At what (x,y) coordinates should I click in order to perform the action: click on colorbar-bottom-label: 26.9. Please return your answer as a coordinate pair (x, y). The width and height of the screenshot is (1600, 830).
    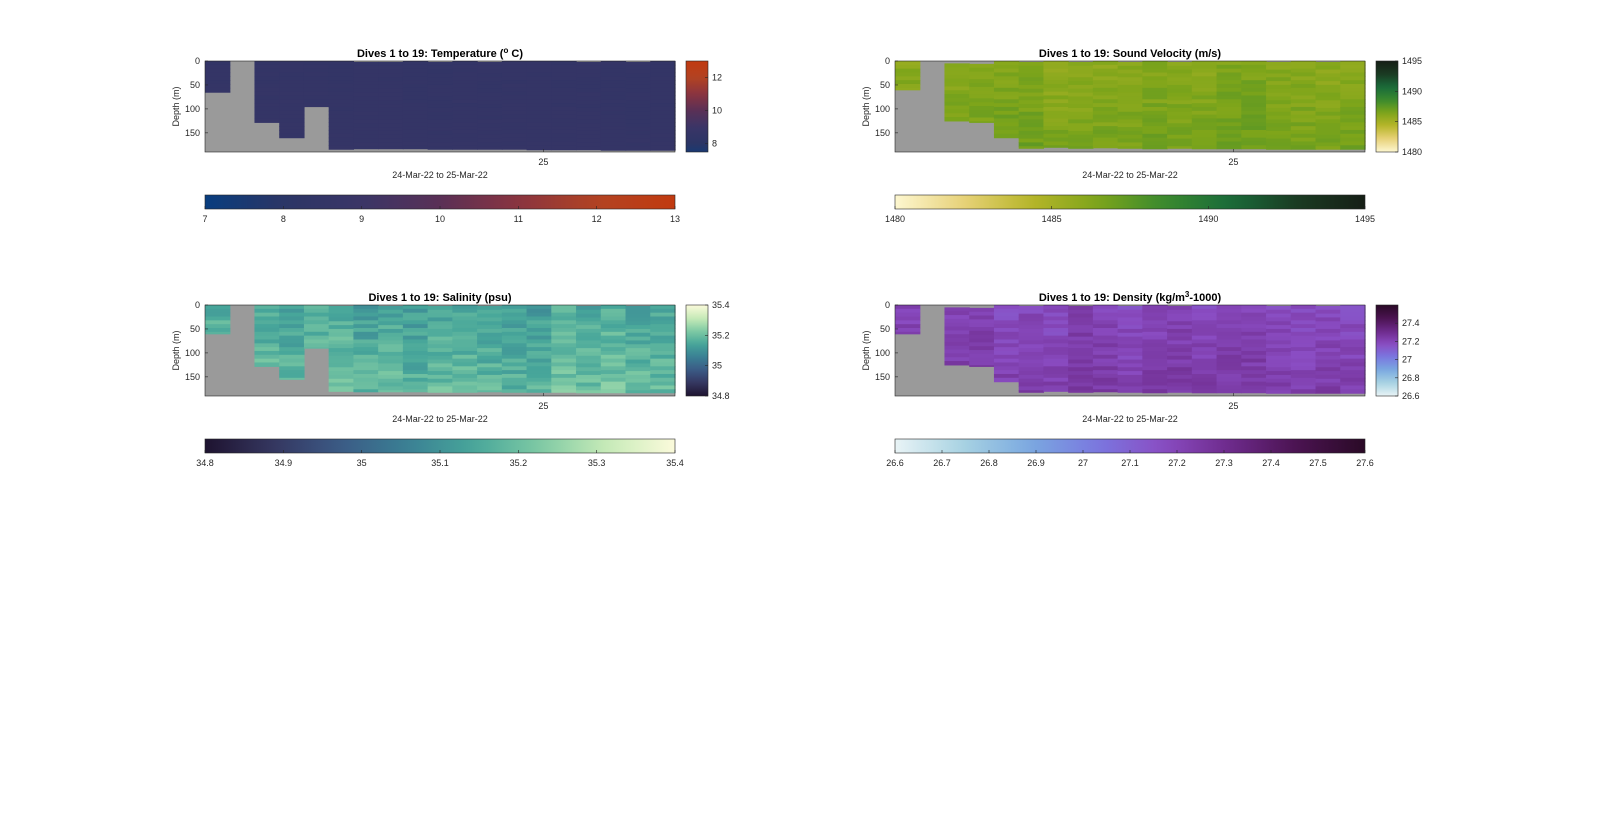
    Looking at the image, I should click on (1036, 463).